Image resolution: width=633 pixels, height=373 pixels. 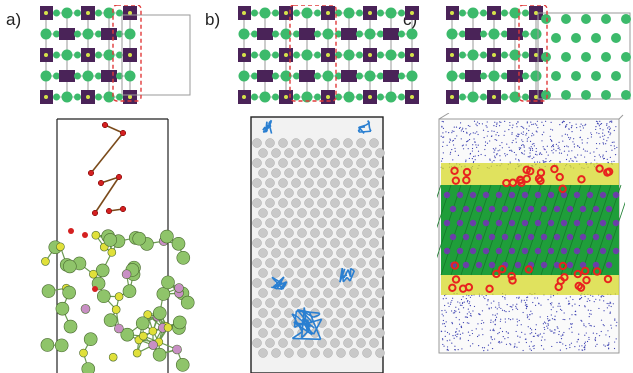 What do you see at coordinates (566, 95) in the screenshot?
I see `green-hex-atom` at bounding box center [566, 95].